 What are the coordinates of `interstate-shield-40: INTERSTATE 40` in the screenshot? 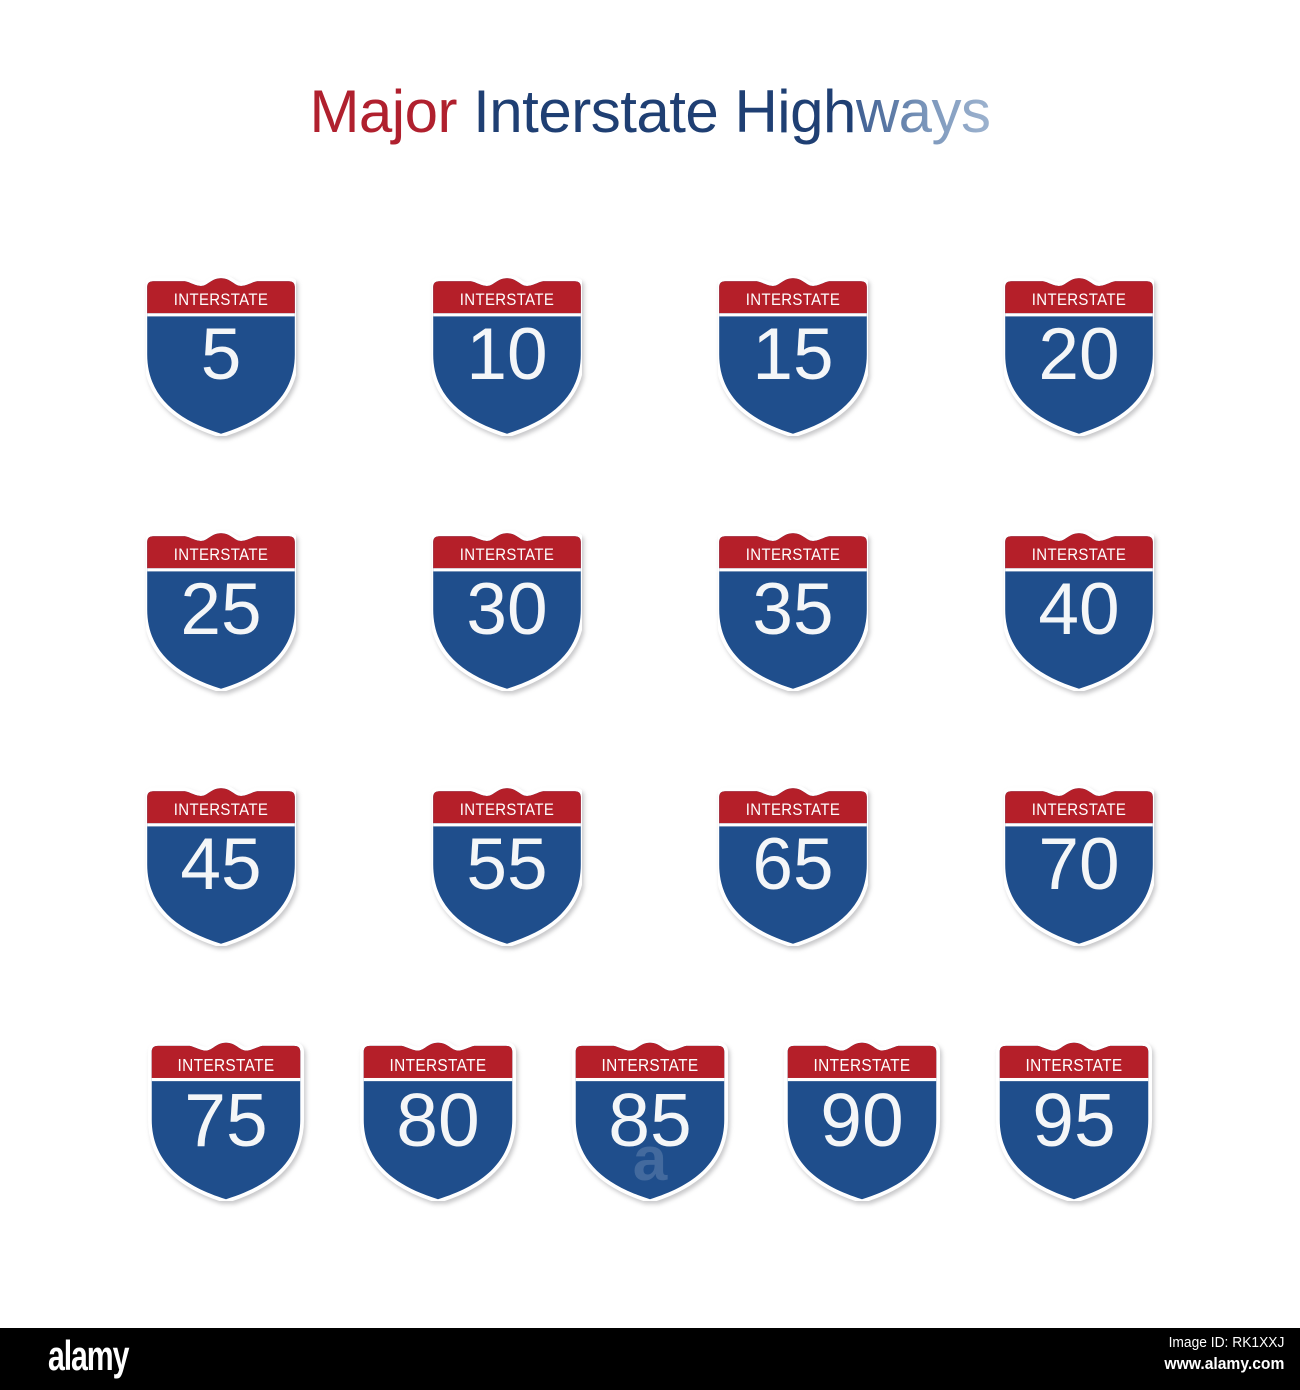 It's located at (1079, 611).